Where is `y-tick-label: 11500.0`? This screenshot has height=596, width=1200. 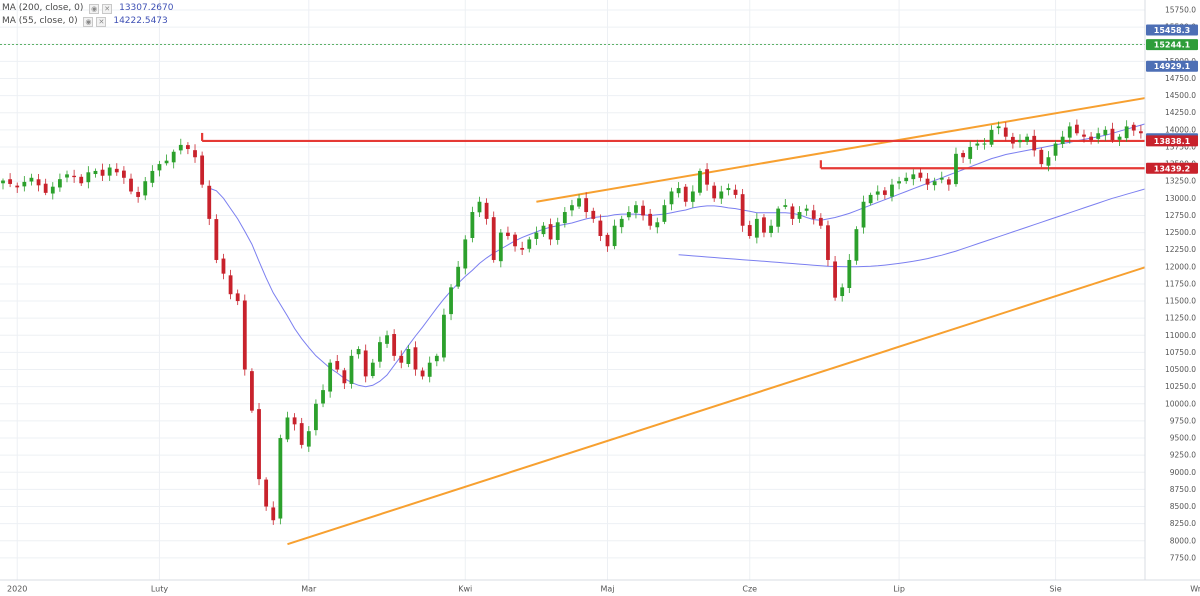 y-tick-label: 11500.0 is located at coordinates (1180, 301).